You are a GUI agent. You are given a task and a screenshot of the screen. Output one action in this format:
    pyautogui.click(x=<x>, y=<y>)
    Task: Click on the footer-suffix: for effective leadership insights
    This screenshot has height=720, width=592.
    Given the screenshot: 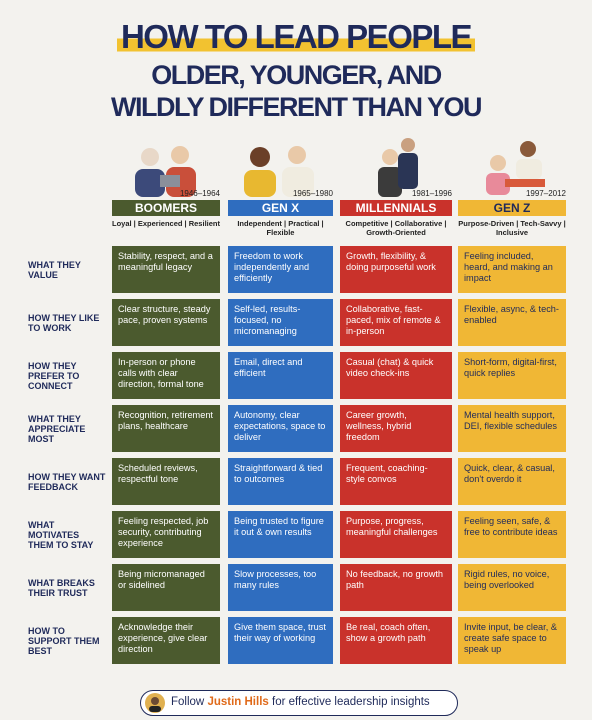 What is the action you would take?
    pyautogui.click(x=351, y=702)
    